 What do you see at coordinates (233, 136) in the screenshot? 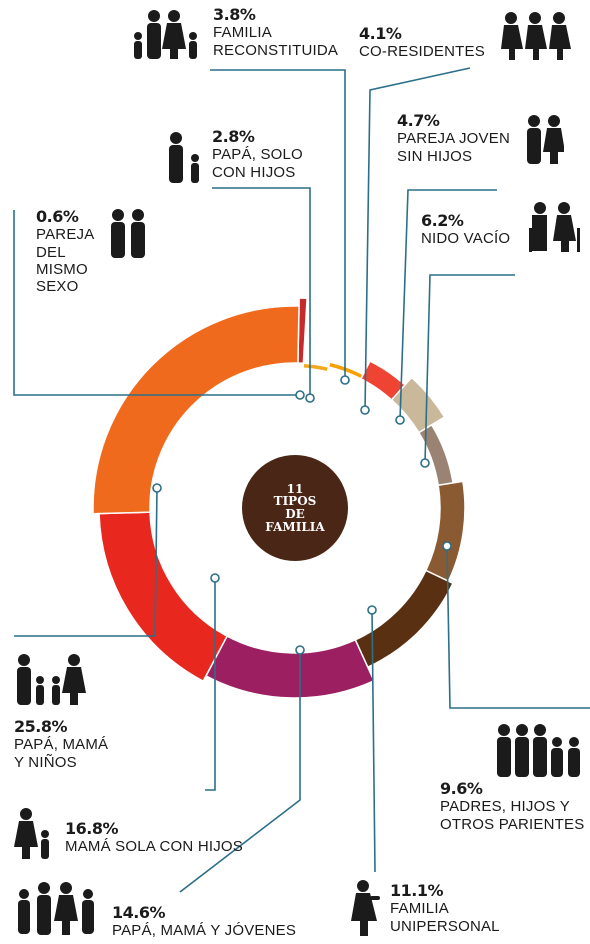
I see `pct-papa-solo: 2.8%` at bounding box center [233, 136].